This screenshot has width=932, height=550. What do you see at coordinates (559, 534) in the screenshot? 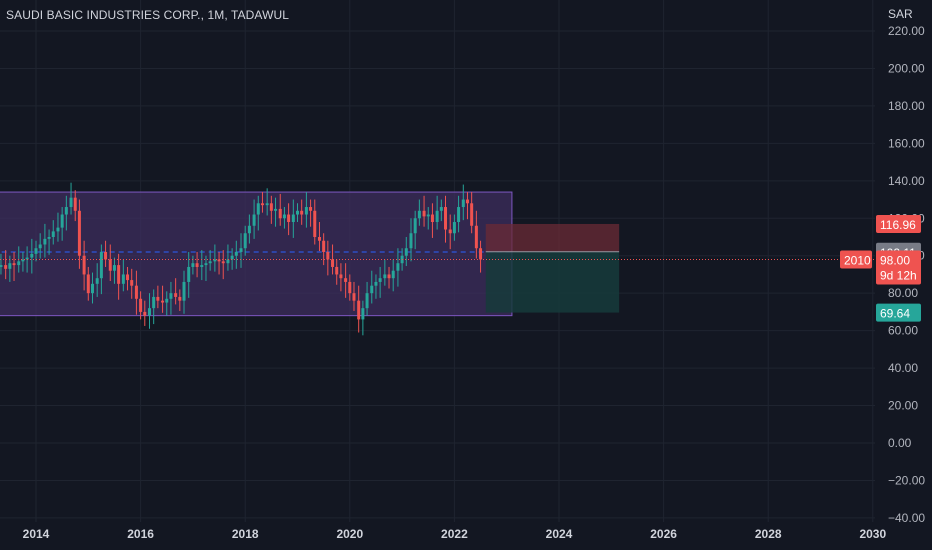
I see `x-tick-label: 2024` at bounding box center [559, 534].